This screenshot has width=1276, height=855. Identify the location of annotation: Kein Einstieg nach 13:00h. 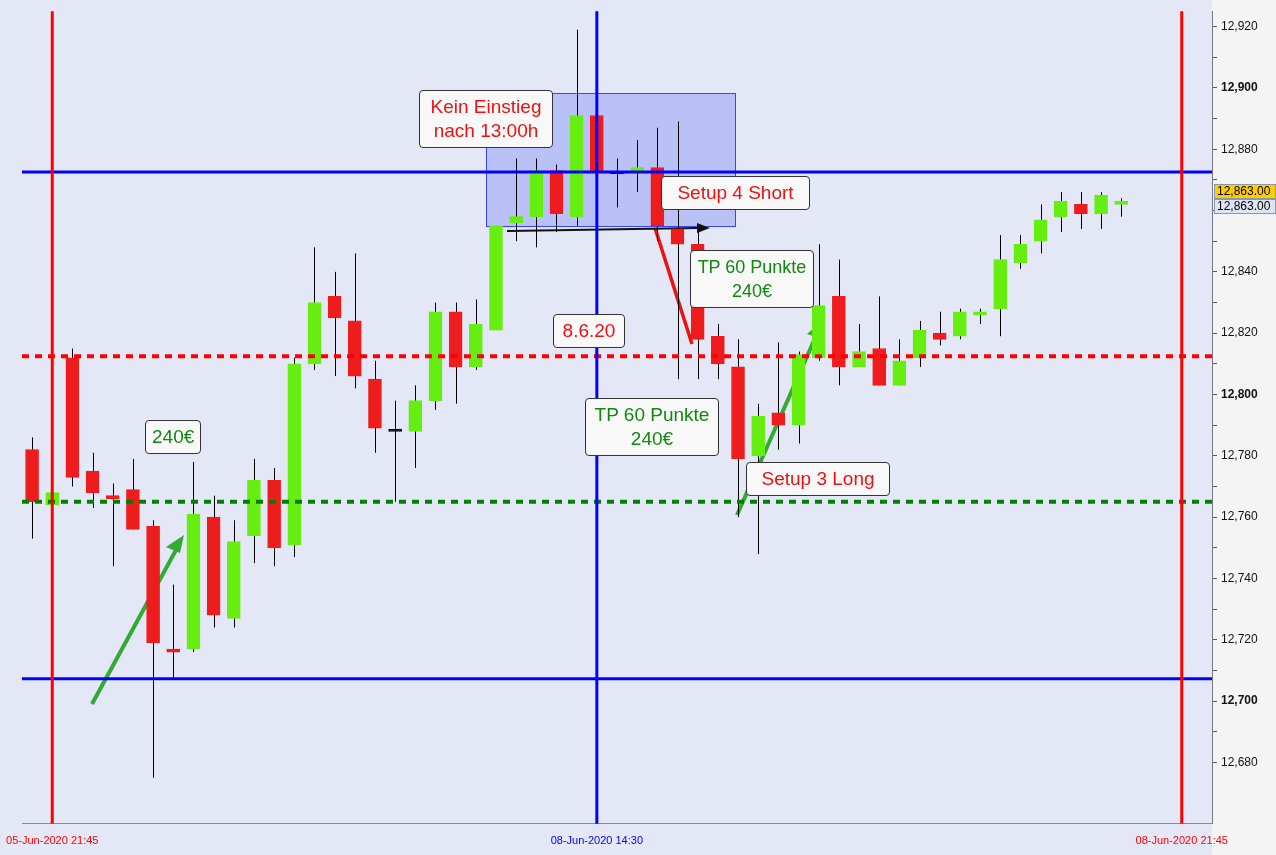
(486, 119).